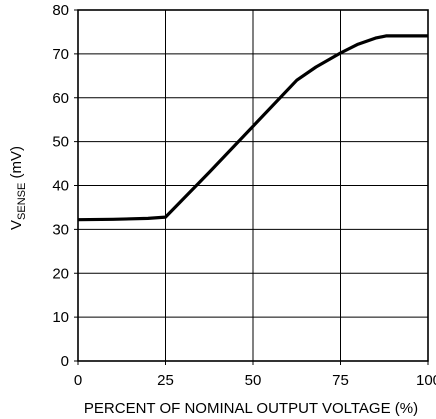  What do you see at coordinates (165, 380) in the screenshot?
I see `x-tick-label: 25` at bounding box center [165, 380].